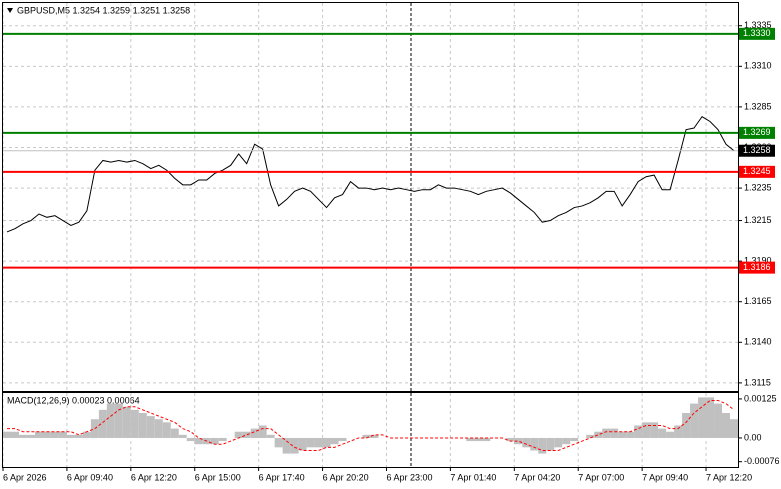  Describe the element at coordinates (758, 342) in the screenshot. I see `y-tick-label: 1.3140` at that location.